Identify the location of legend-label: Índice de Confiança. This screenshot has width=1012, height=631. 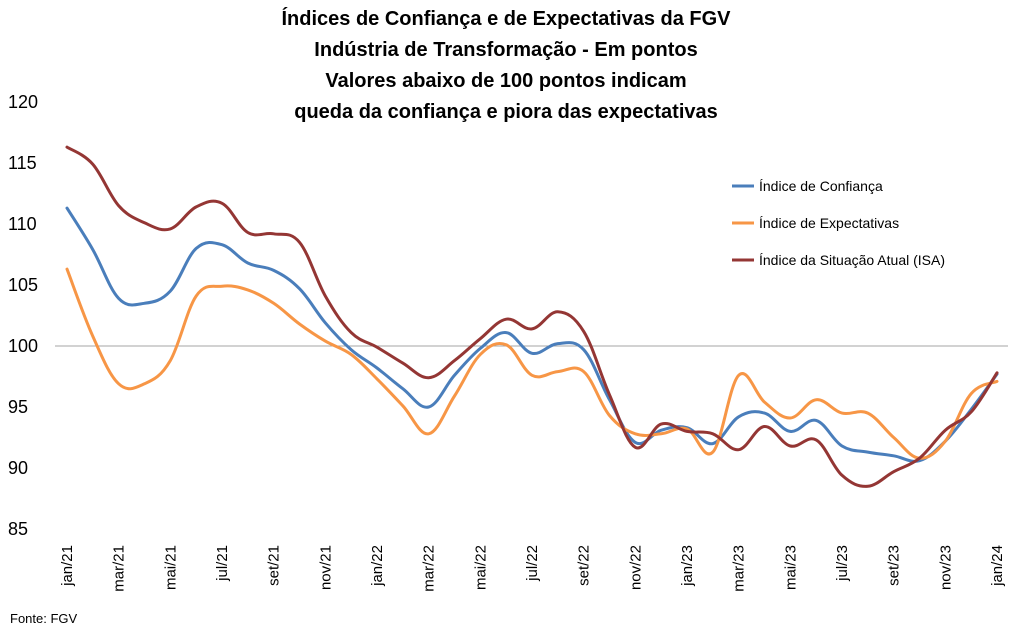
(821, 186).